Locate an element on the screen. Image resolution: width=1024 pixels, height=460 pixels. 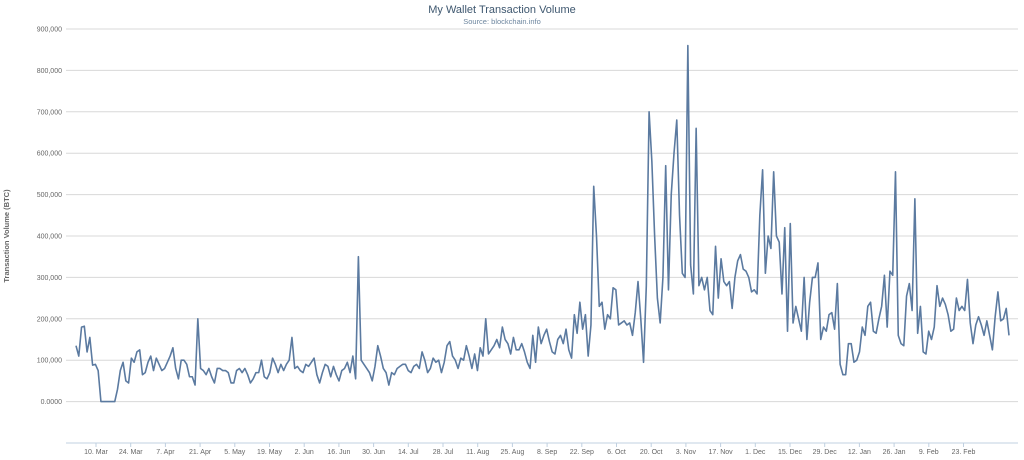
x-tick-label: 22. Sep is located at coordinates (582, 452).